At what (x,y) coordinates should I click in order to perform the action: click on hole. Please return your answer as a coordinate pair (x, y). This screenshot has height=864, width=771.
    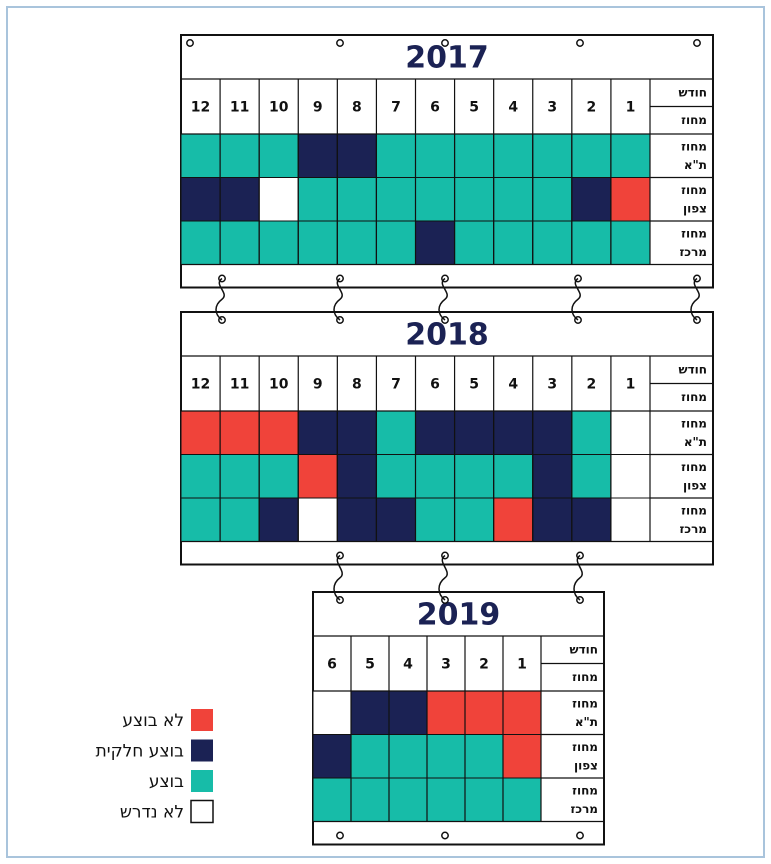
    Looking at the image, I should click on (445, 43).